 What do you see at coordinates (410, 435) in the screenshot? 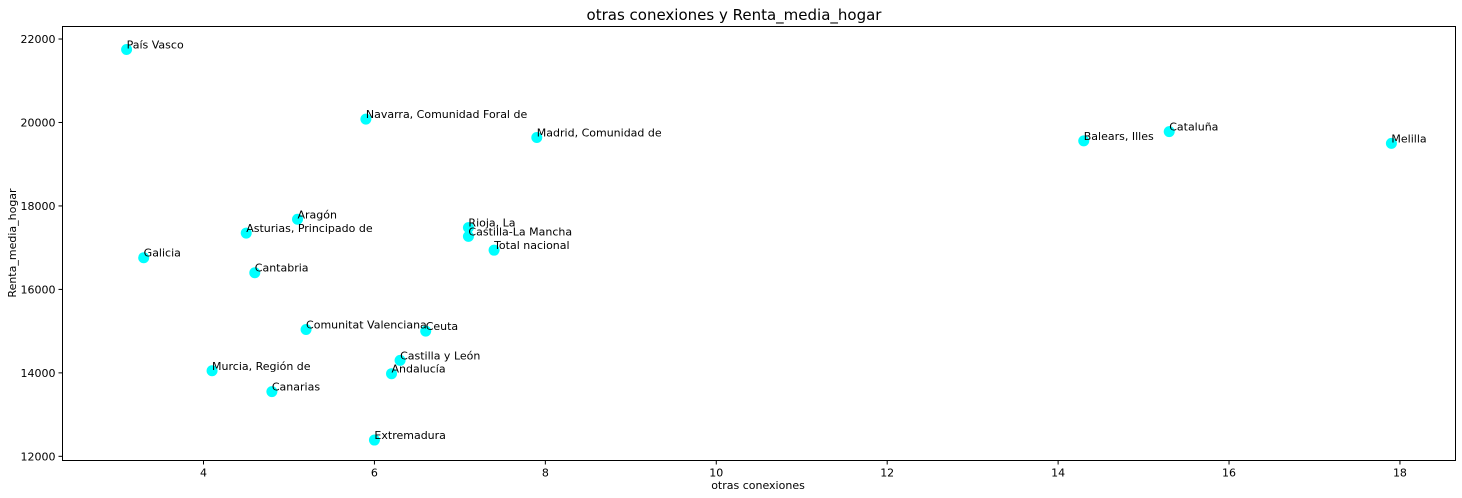
I see `point-label: Extremadura` at bounding box center [410, 435].